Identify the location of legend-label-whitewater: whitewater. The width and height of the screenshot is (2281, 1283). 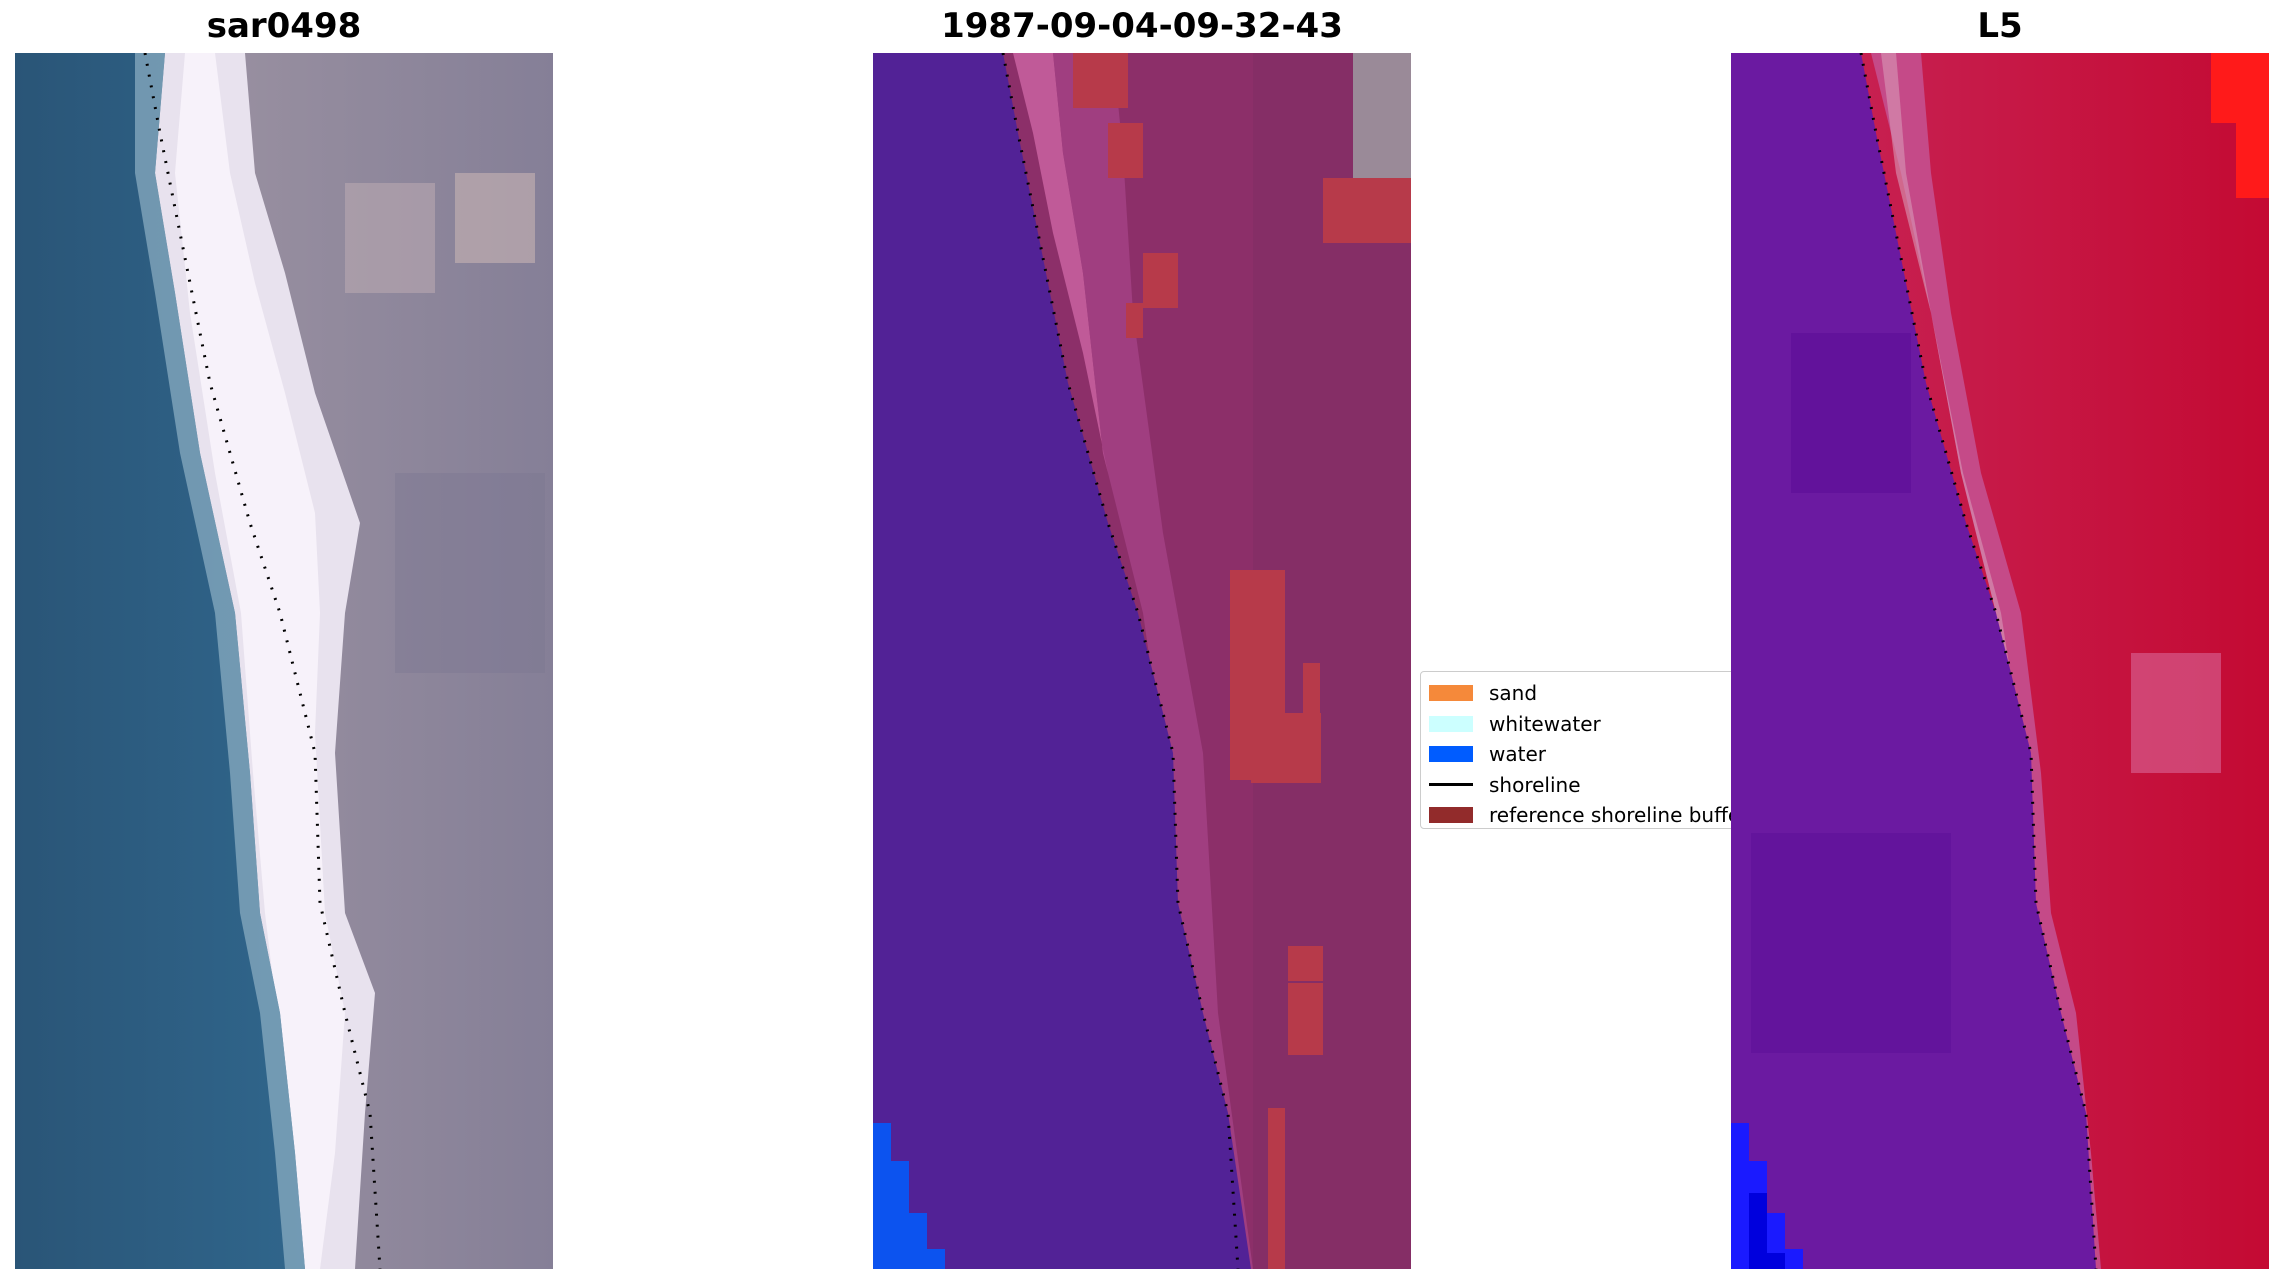
(1545, 723).